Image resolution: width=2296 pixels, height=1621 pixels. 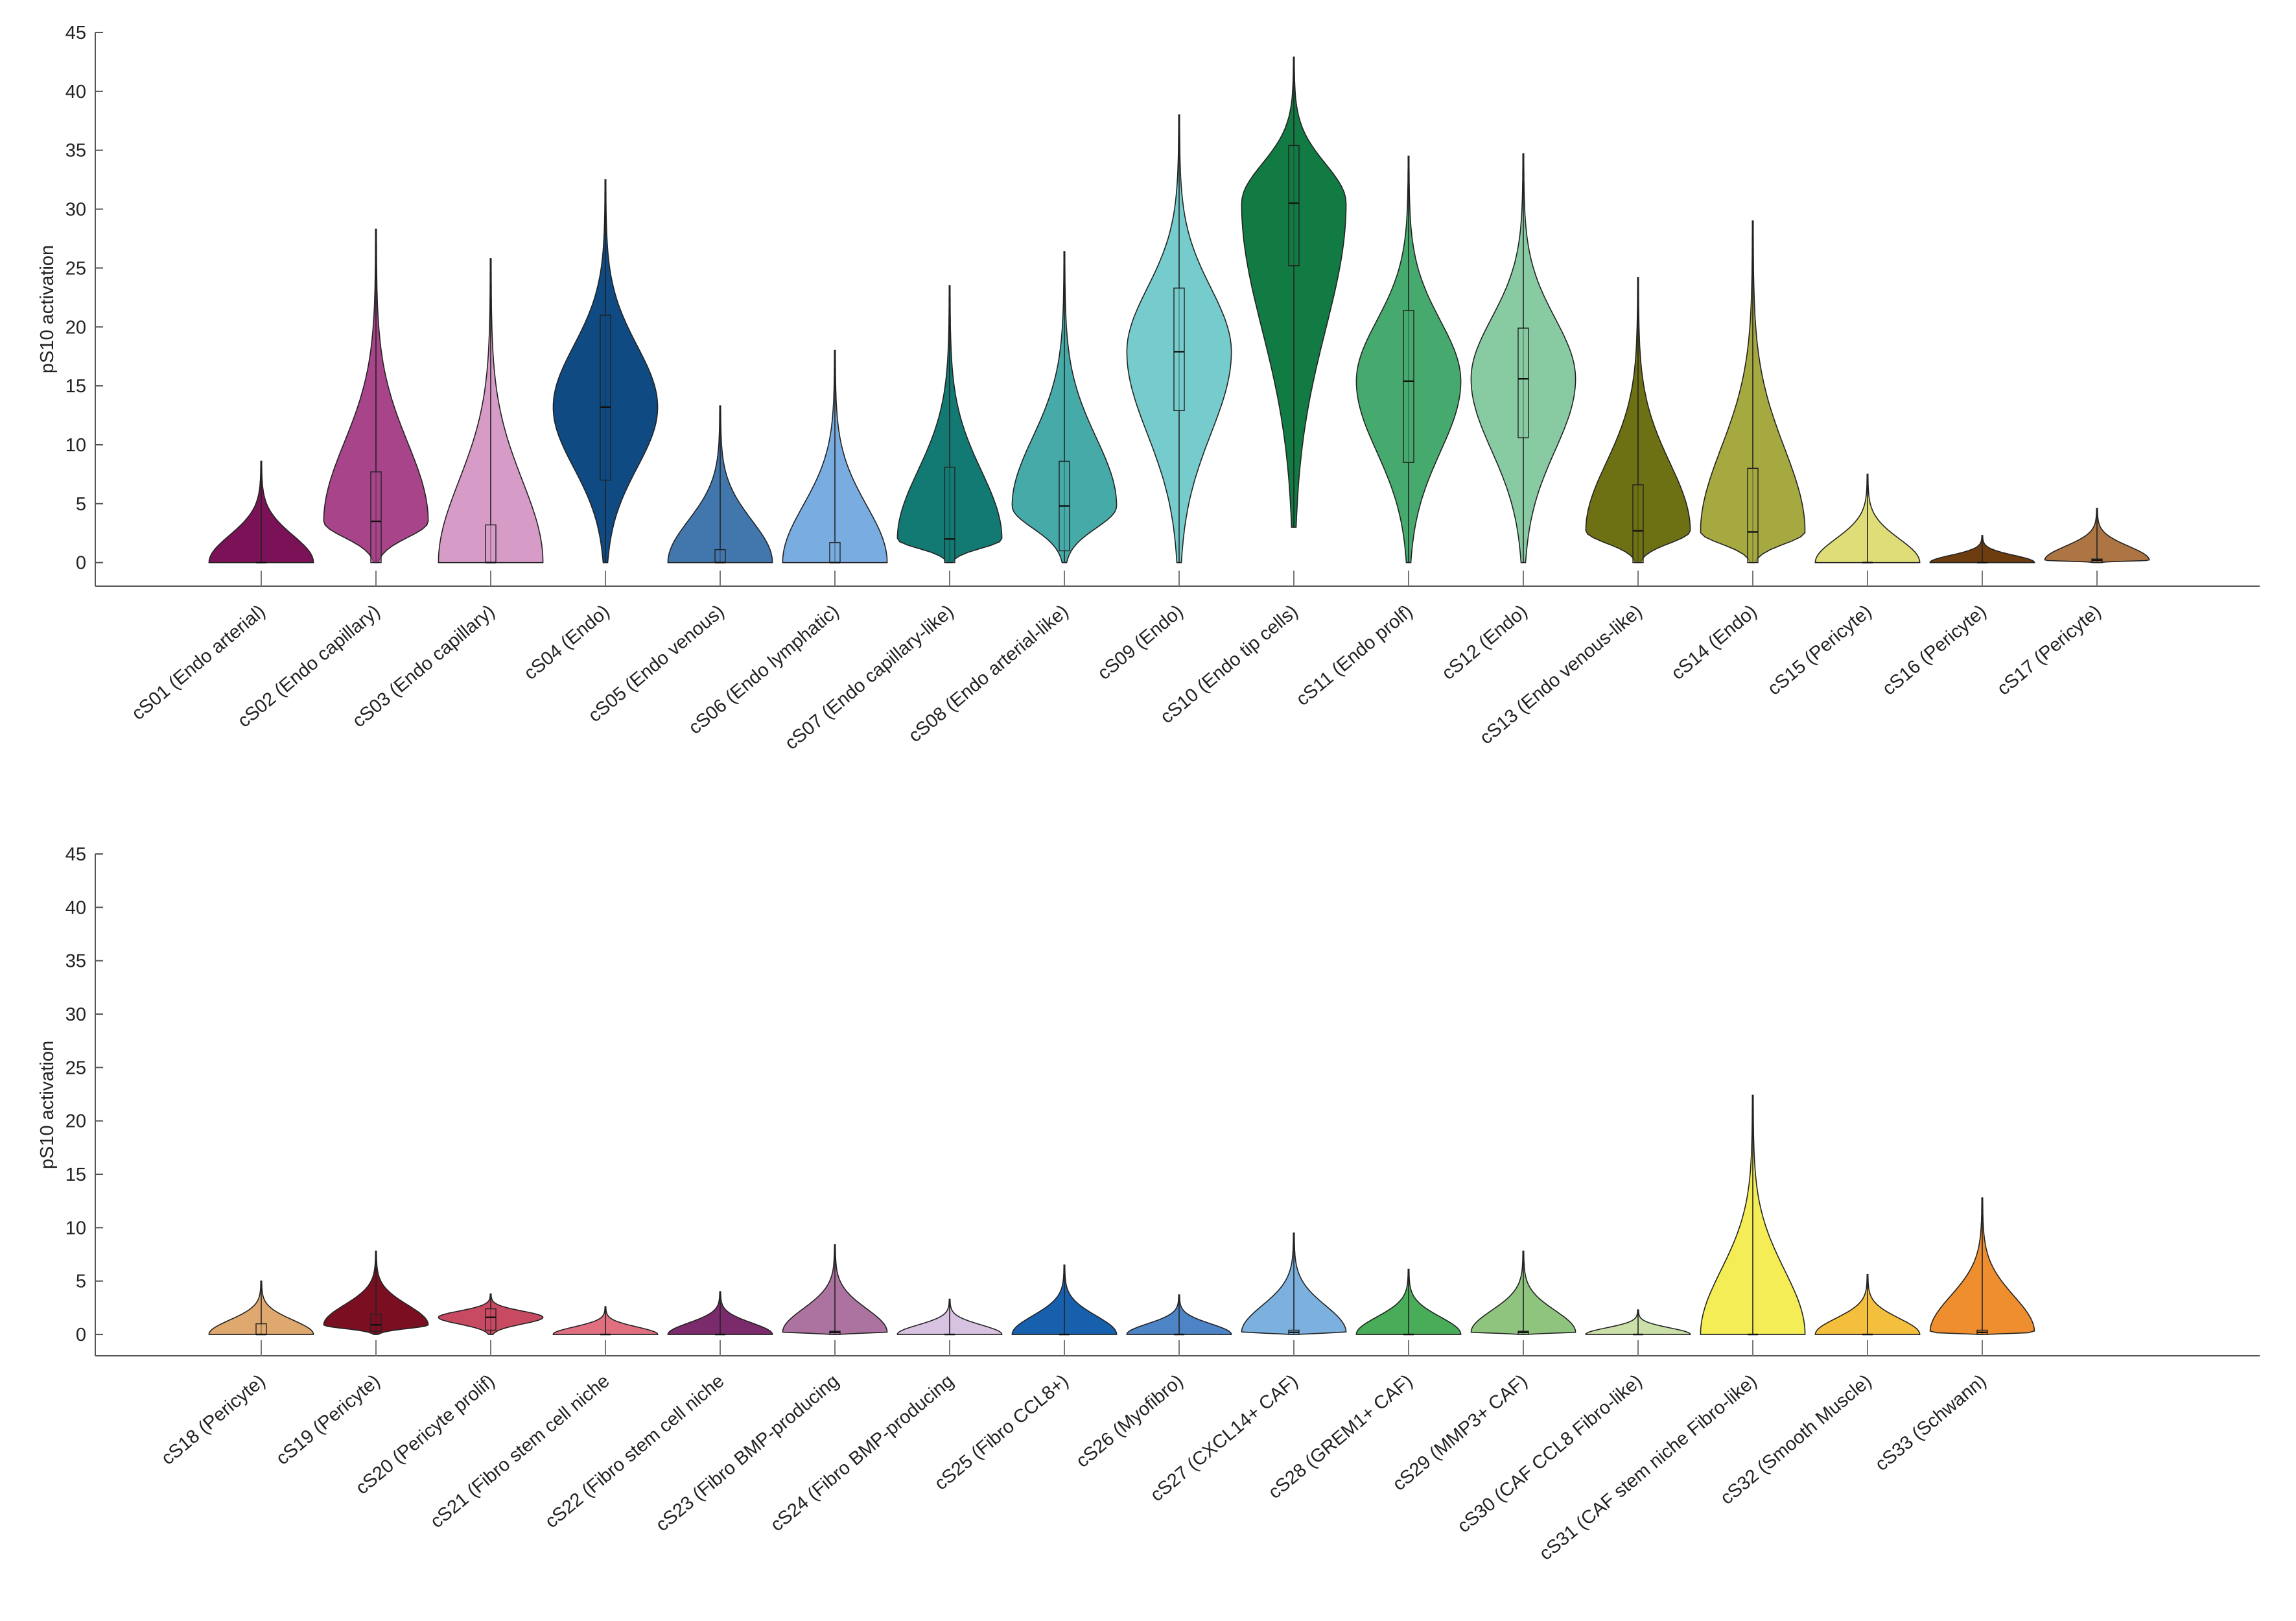 What do you see at coordinates (1714, 643) in the screenshot?
I see `x-tick-label: cS14 (Endo)` at bounding box center [1714, 643].